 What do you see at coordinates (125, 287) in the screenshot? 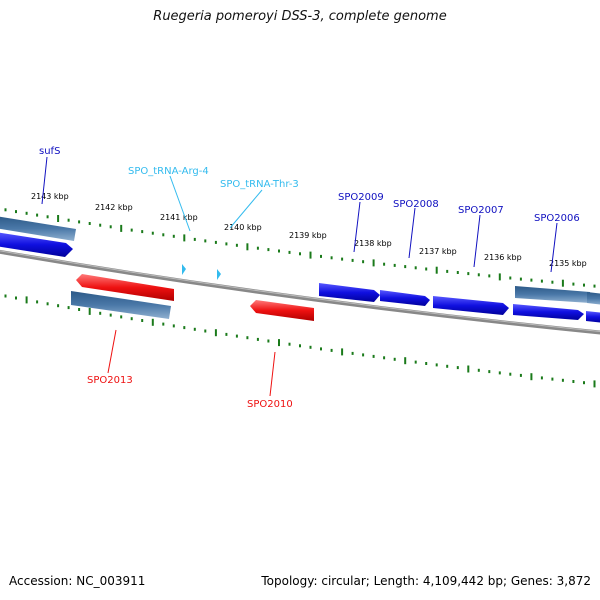
I see `gene-spo2013` at bounding box center [125, 287].